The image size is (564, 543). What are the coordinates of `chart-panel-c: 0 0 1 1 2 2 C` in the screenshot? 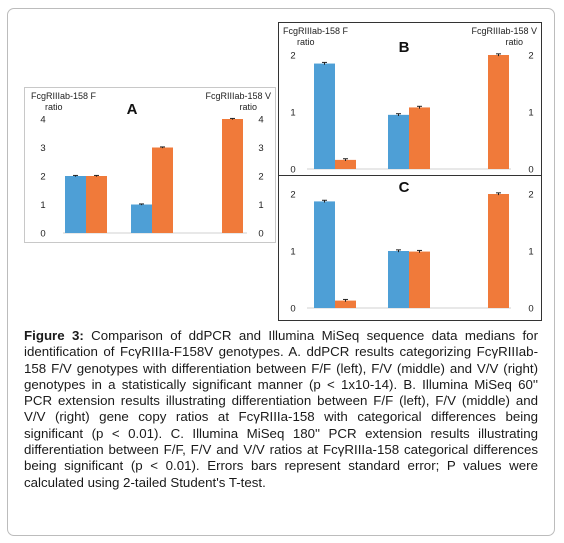 It's located at (410, 248).